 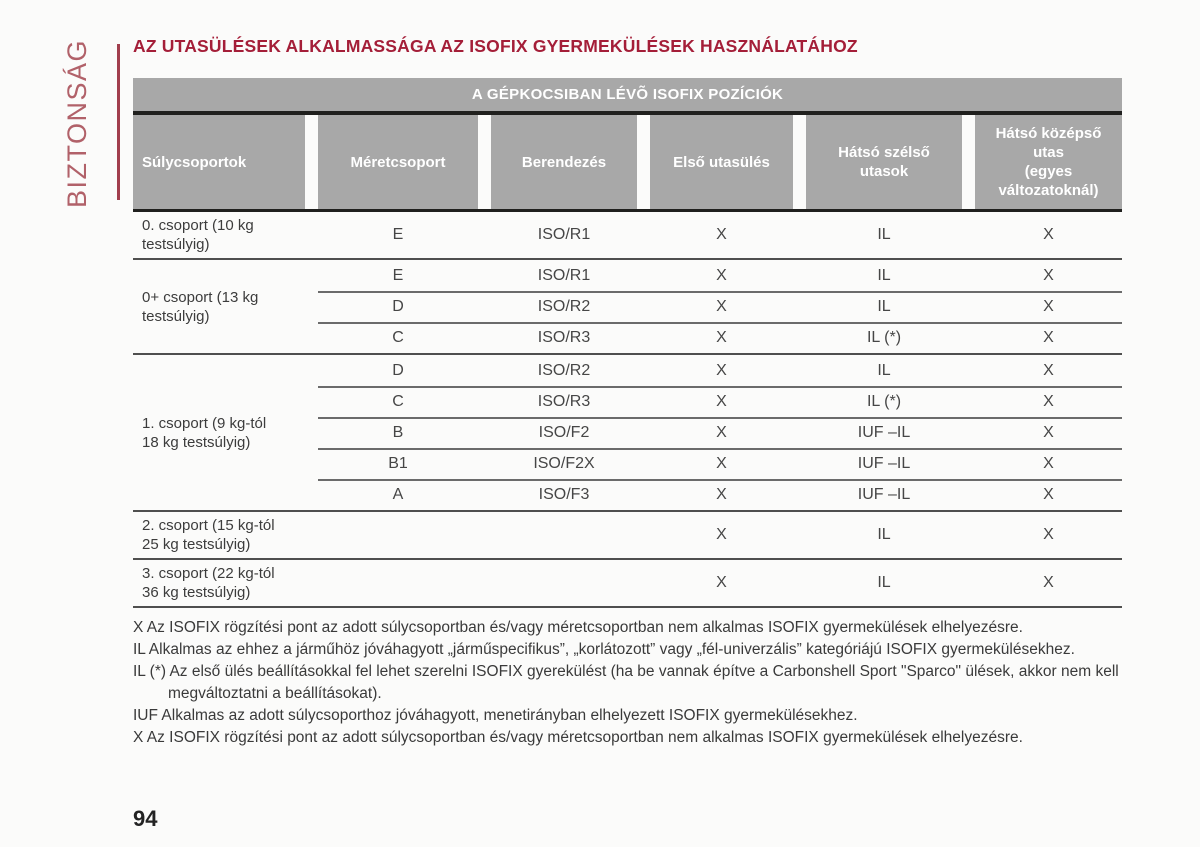 I want to click on footnote-line: megváltoztatni a beállításokat)., so click(x=275, y=693).